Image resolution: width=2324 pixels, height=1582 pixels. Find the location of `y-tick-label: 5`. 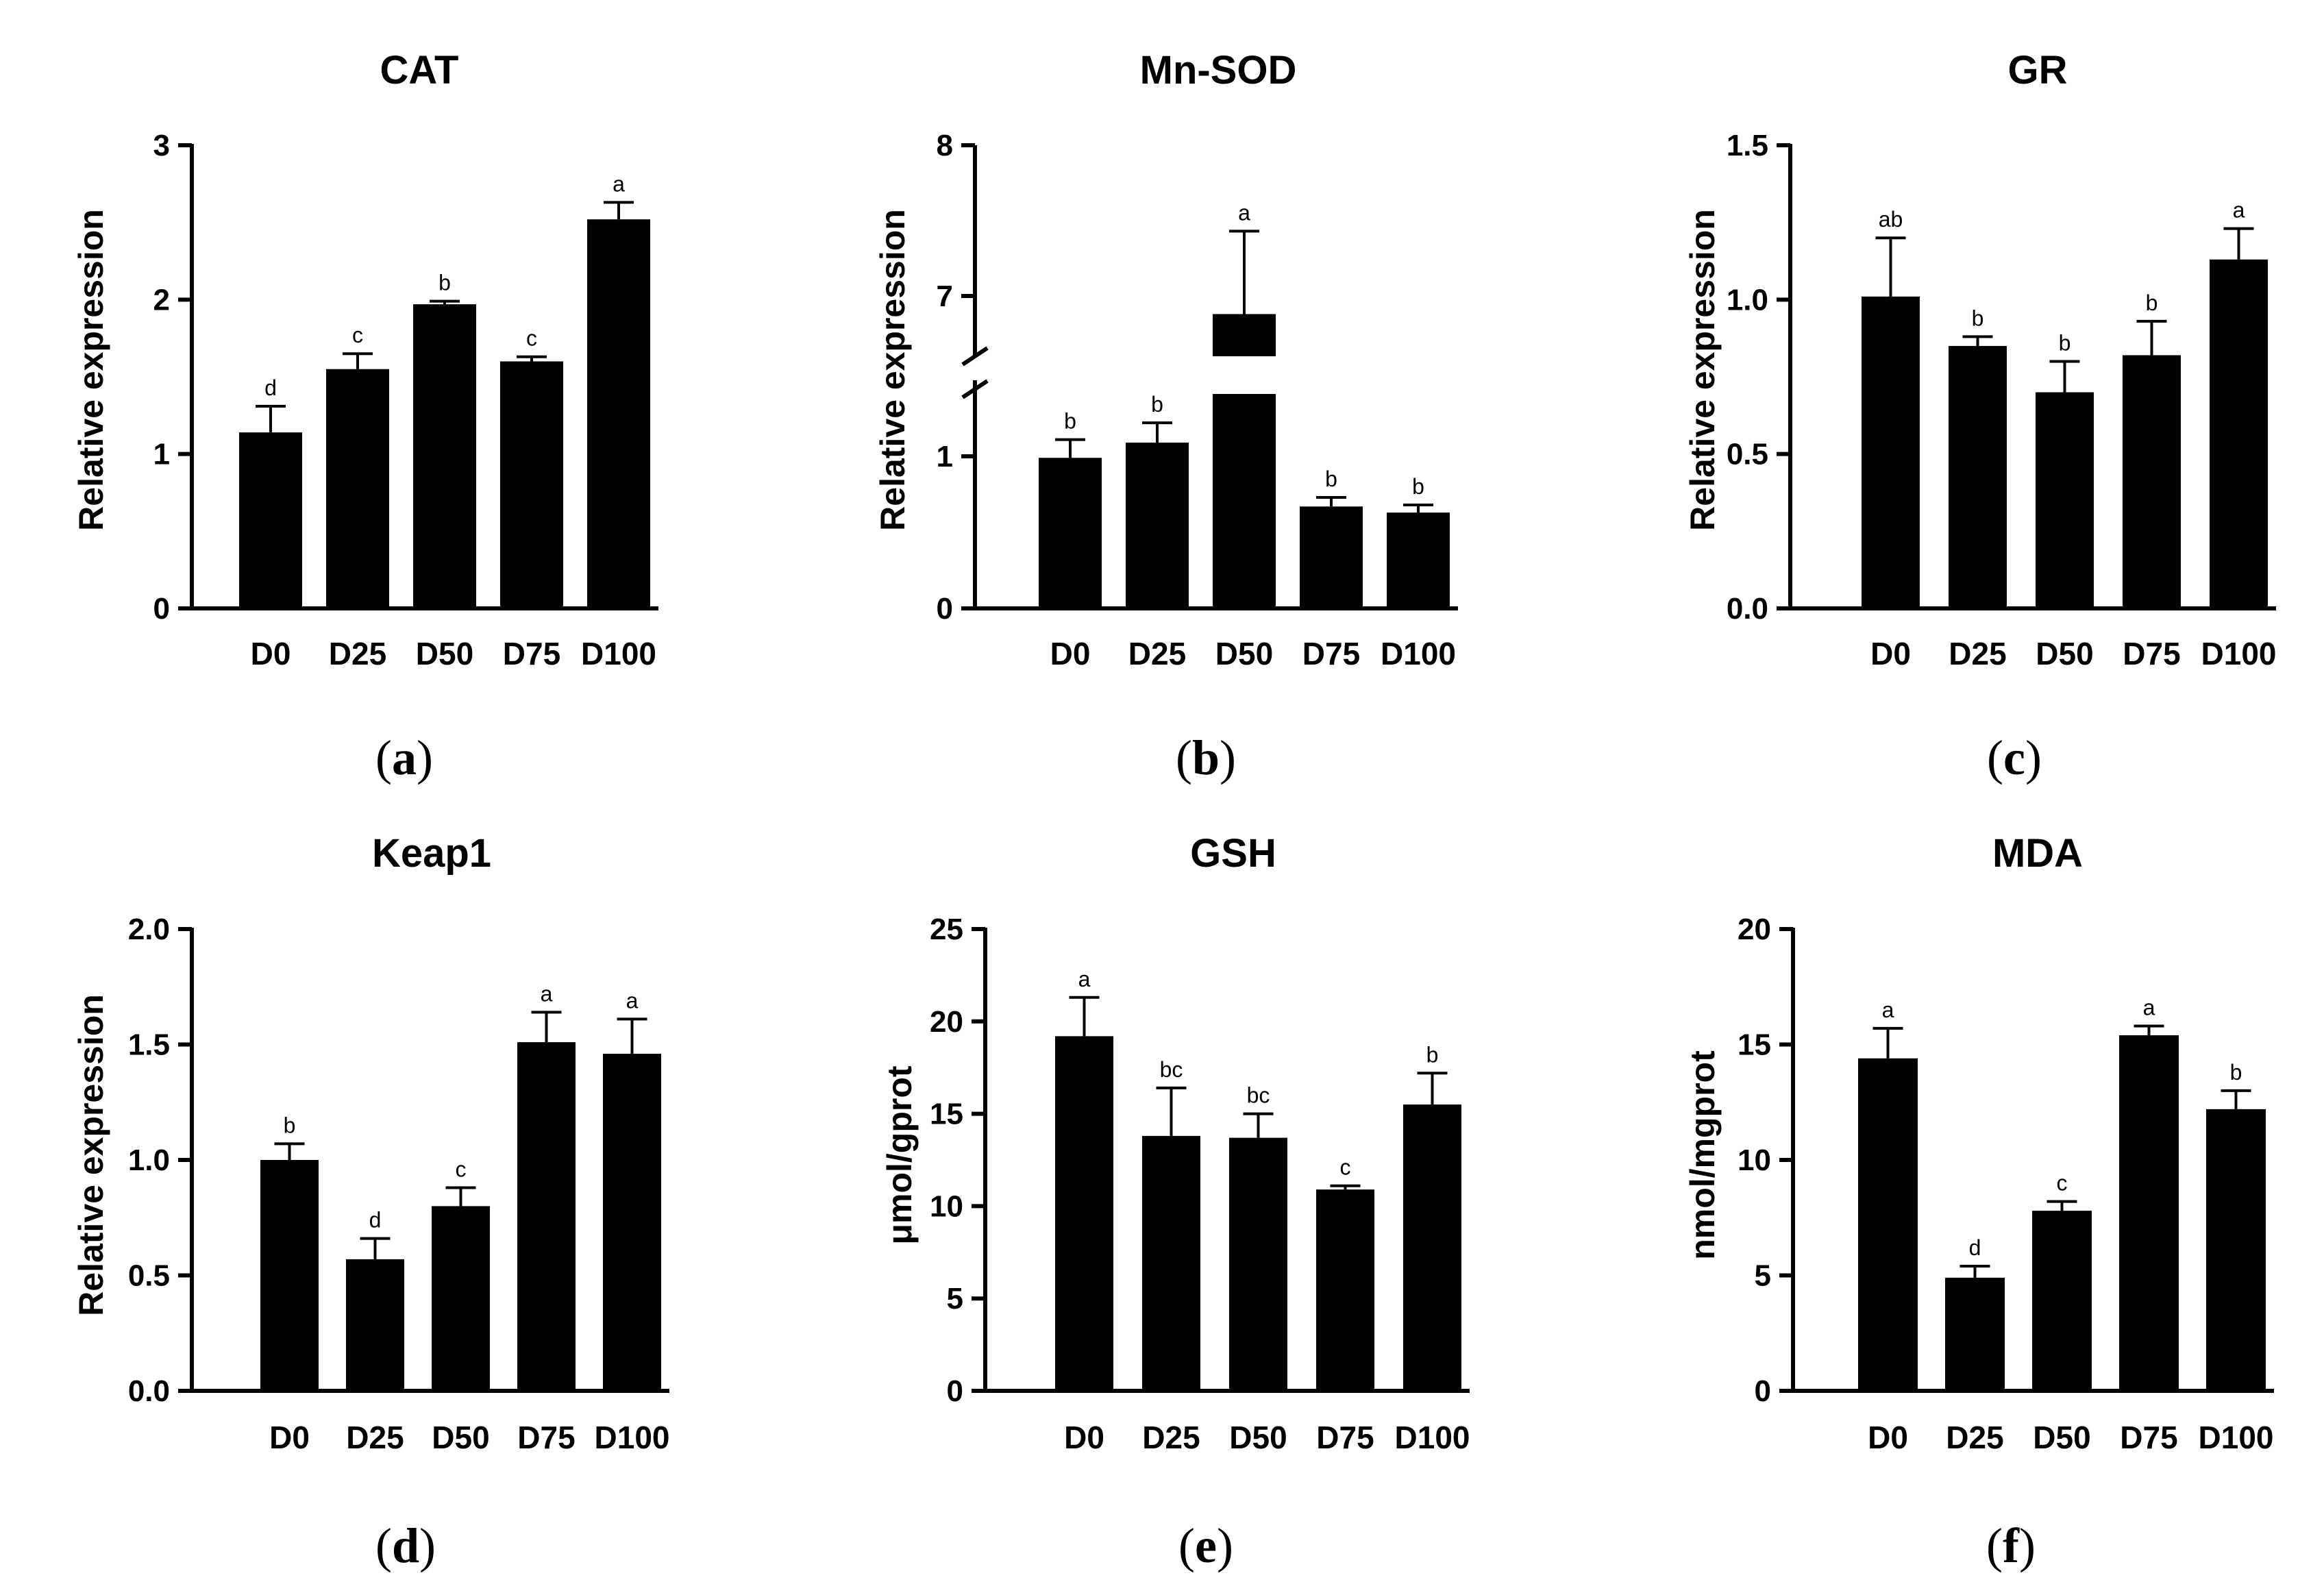

y-tick-label: 5 is located at coordinates (1763, 1276).